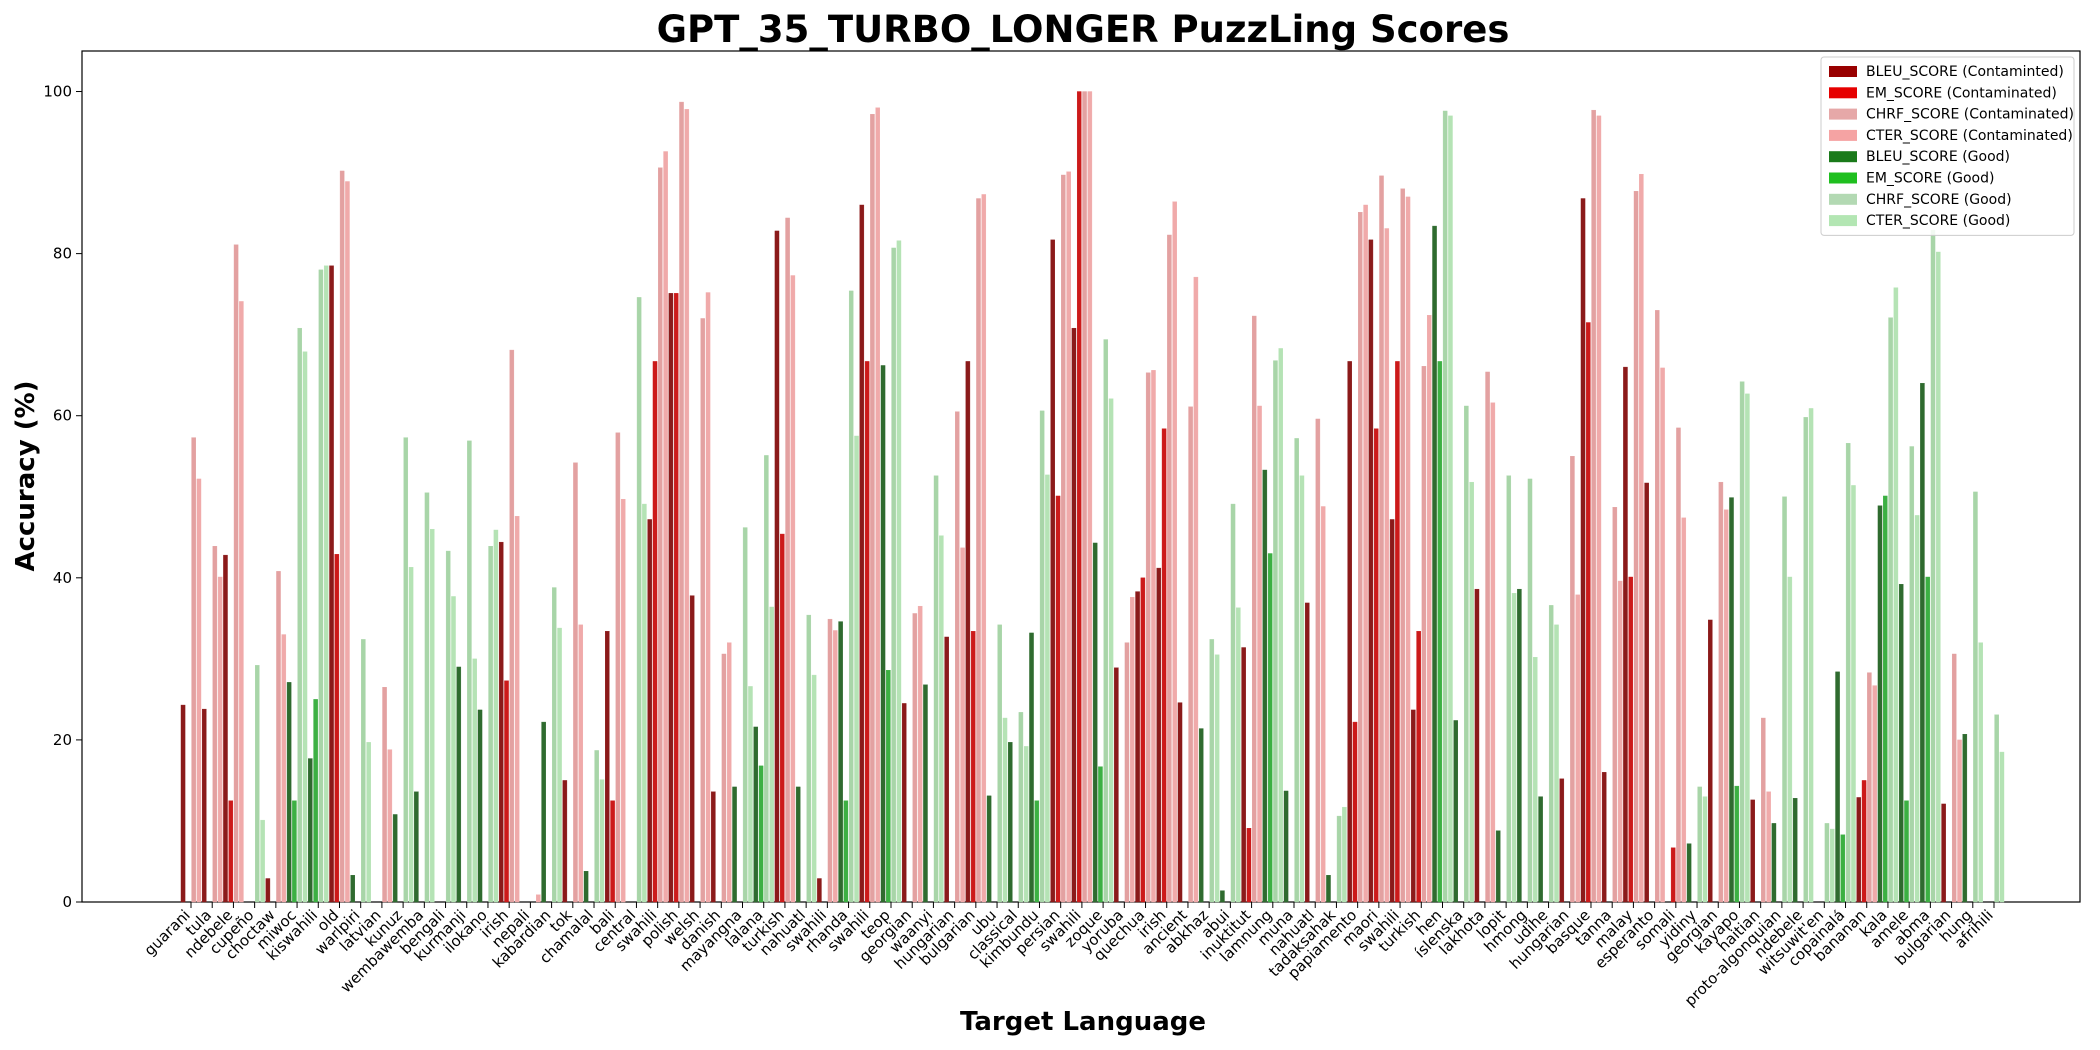 Image resolution: width=2100 pixels, height=1050 pixels. Describe the element at coordinates (62, 497) in the screenshot. I see `y-axis: 0 20 40 60 80 100` at that location.